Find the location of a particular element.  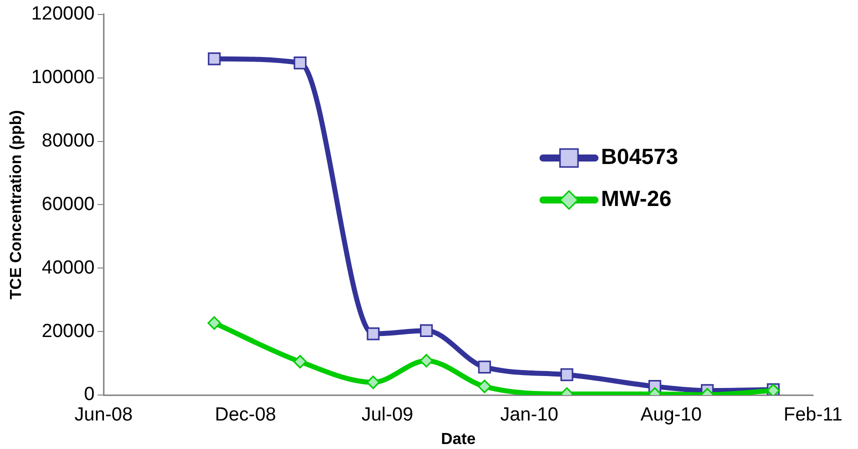

y-tick-label: 20000 is located at coordinates (68, 331).